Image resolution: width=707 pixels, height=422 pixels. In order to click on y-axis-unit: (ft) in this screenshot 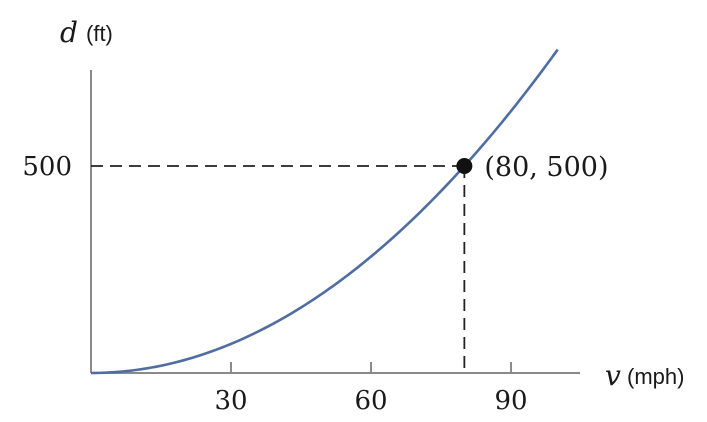, I will do `click(99, 33)`.